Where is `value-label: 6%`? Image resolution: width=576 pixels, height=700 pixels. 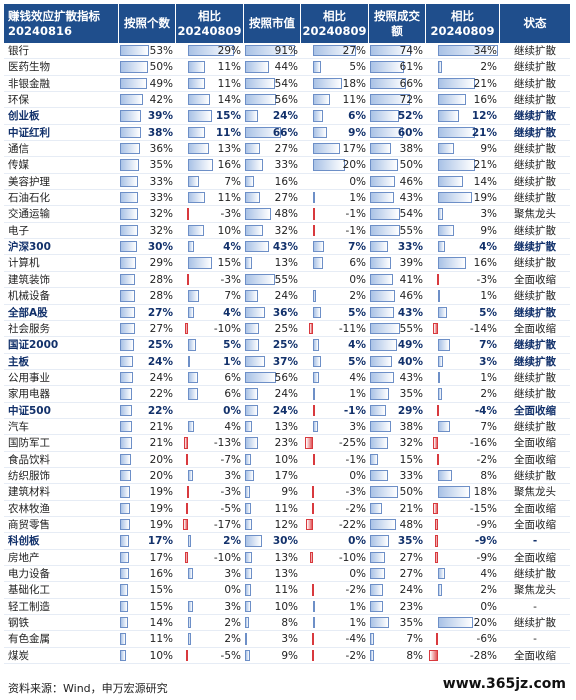
value-label: 6% is located at coordinates (357, 263).